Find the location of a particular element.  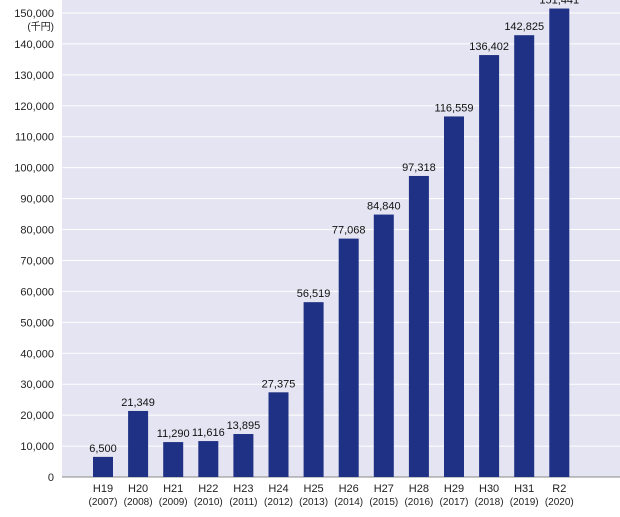

x-tick-label: H21 is located at coordinates (173, 489).